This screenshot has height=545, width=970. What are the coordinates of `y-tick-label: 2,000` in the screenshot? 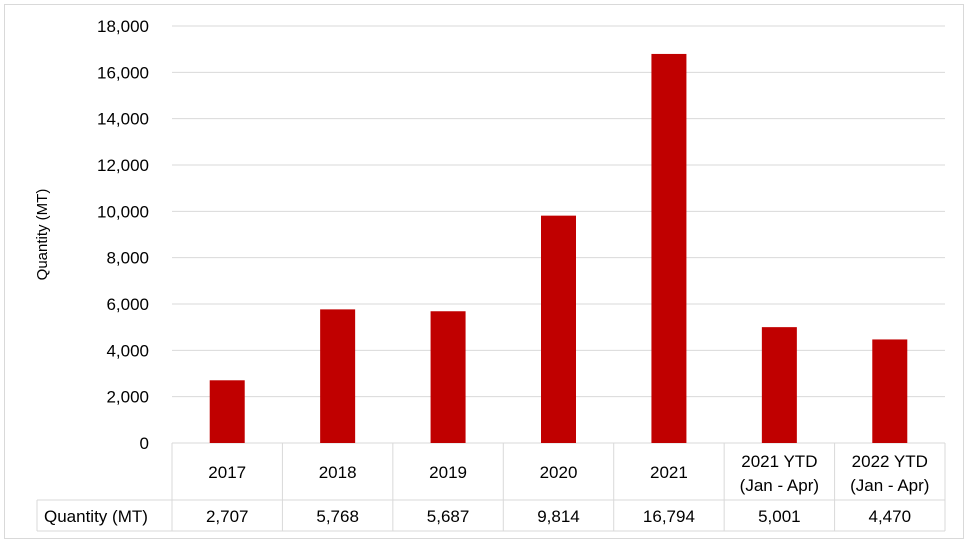 It's located at (127, 397).